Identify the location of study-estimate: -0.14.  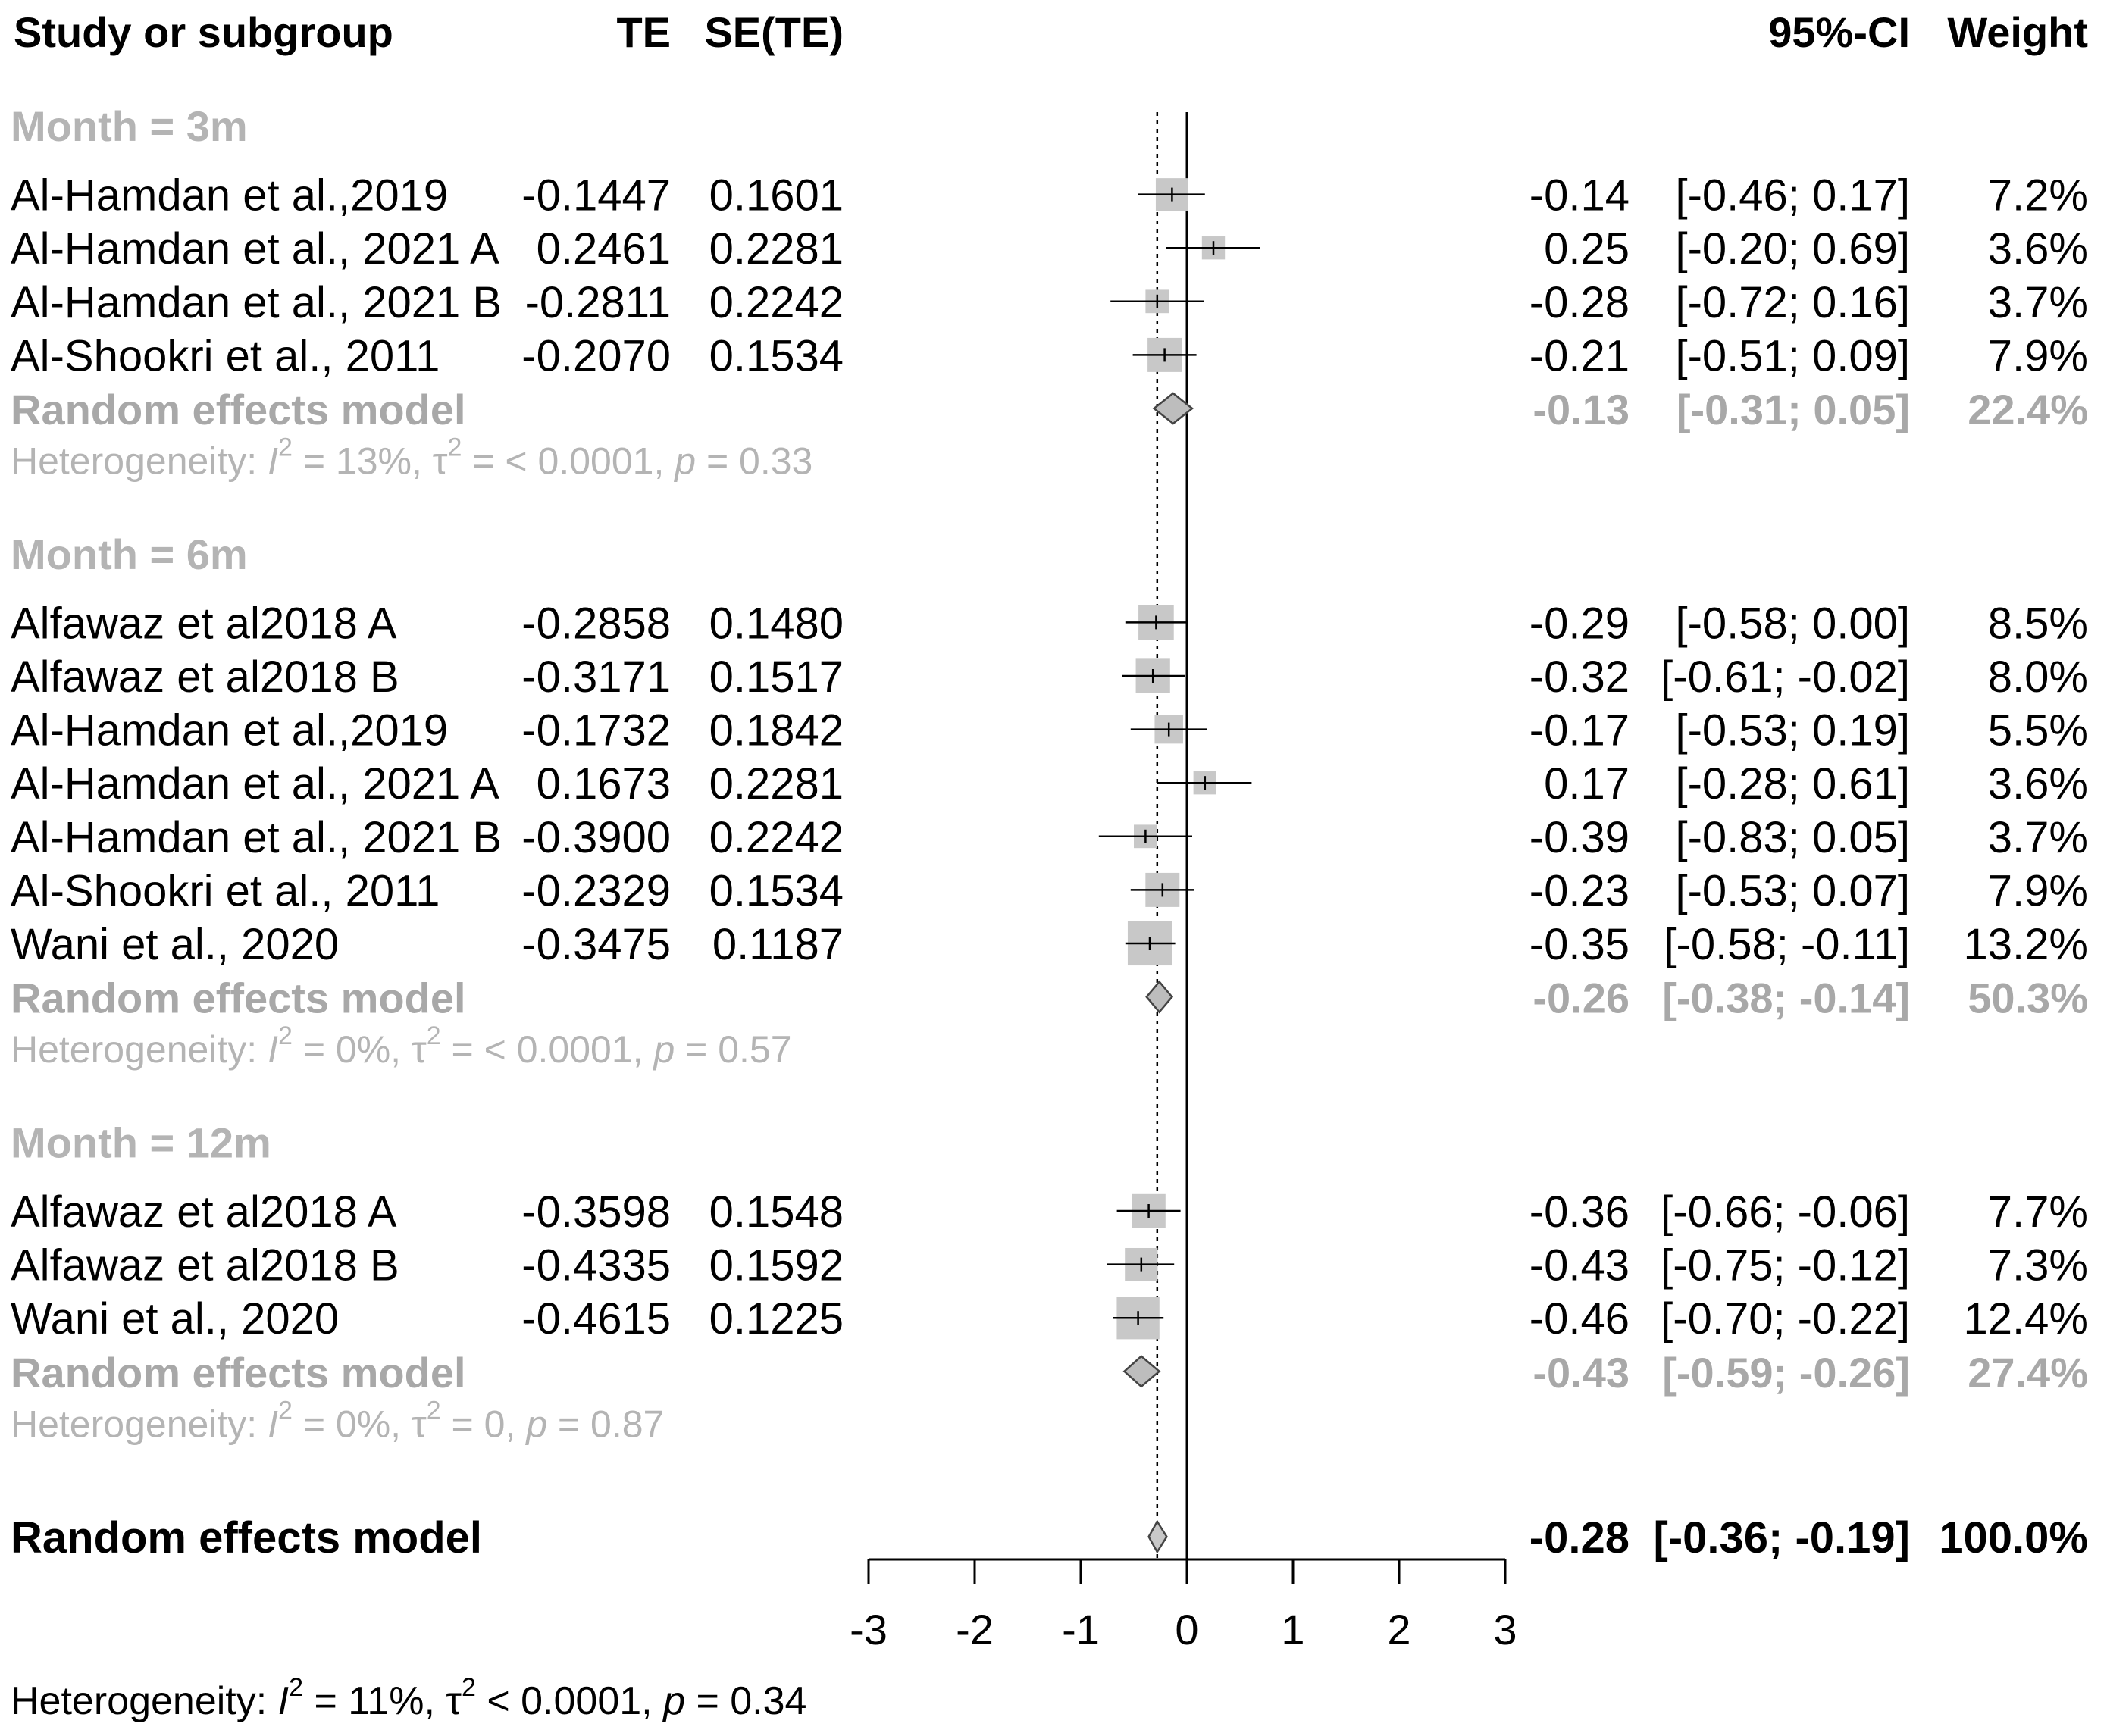
(1579, 196).